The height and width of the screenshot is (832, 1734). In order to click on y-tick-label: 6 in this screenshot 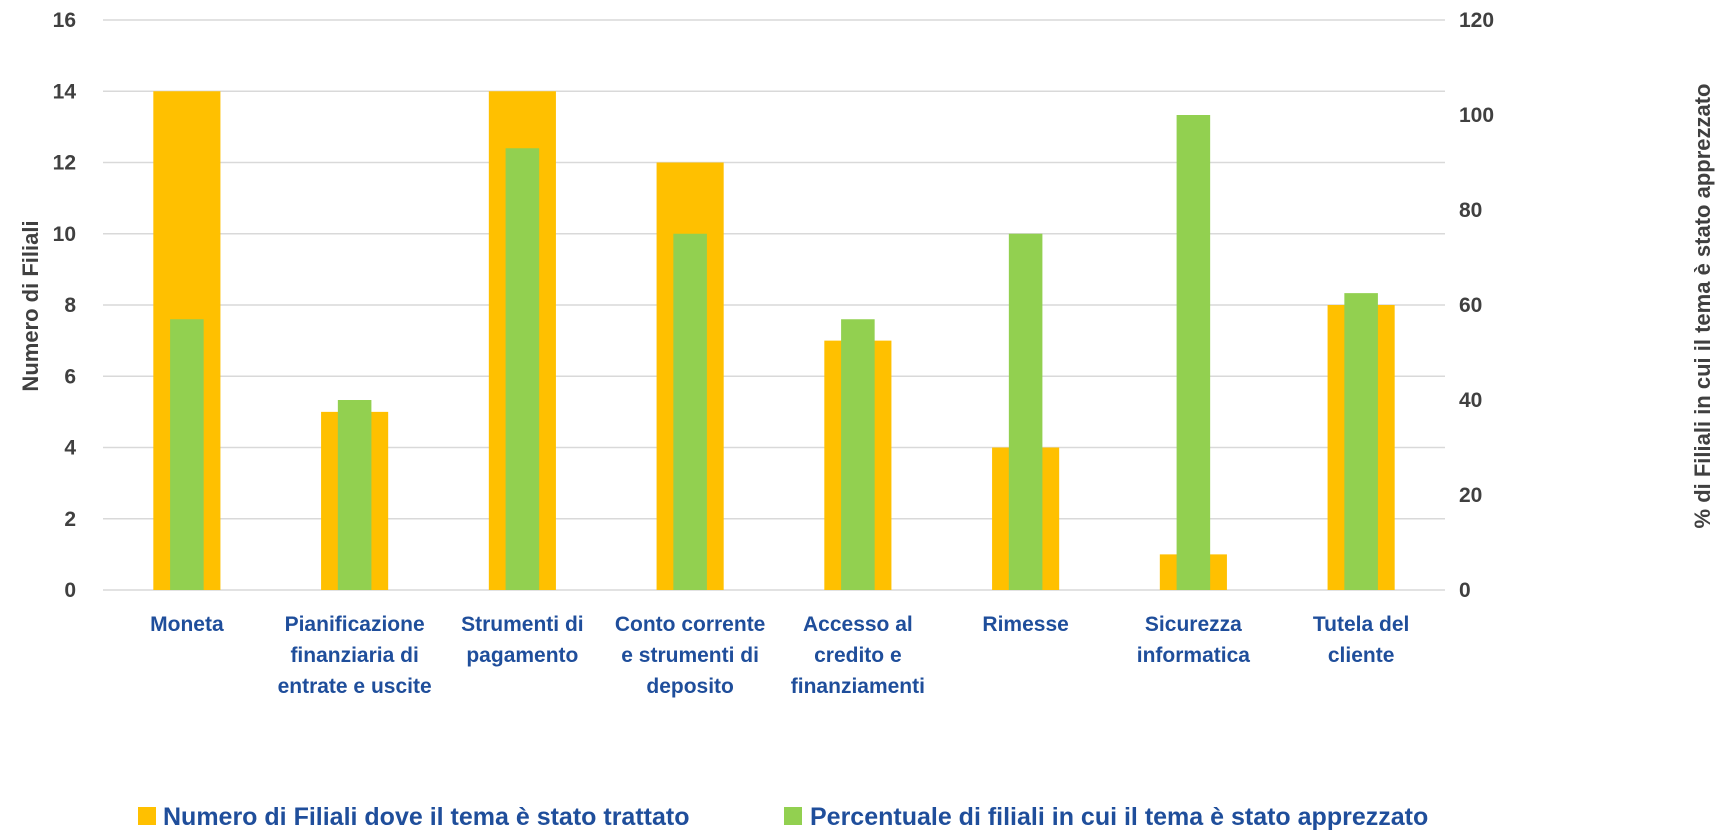, I will do `click(70, 376)`.